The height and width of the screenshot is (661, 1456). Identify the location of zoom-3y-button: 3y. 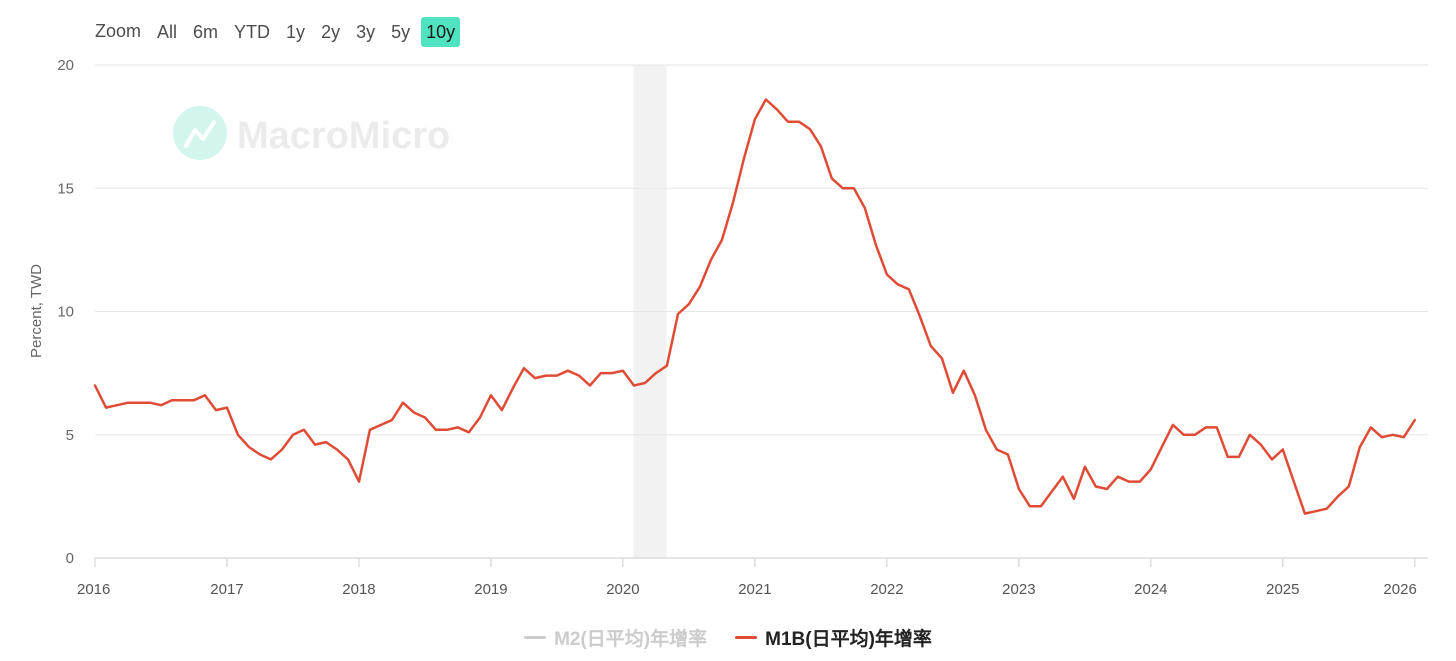
(366, 31).